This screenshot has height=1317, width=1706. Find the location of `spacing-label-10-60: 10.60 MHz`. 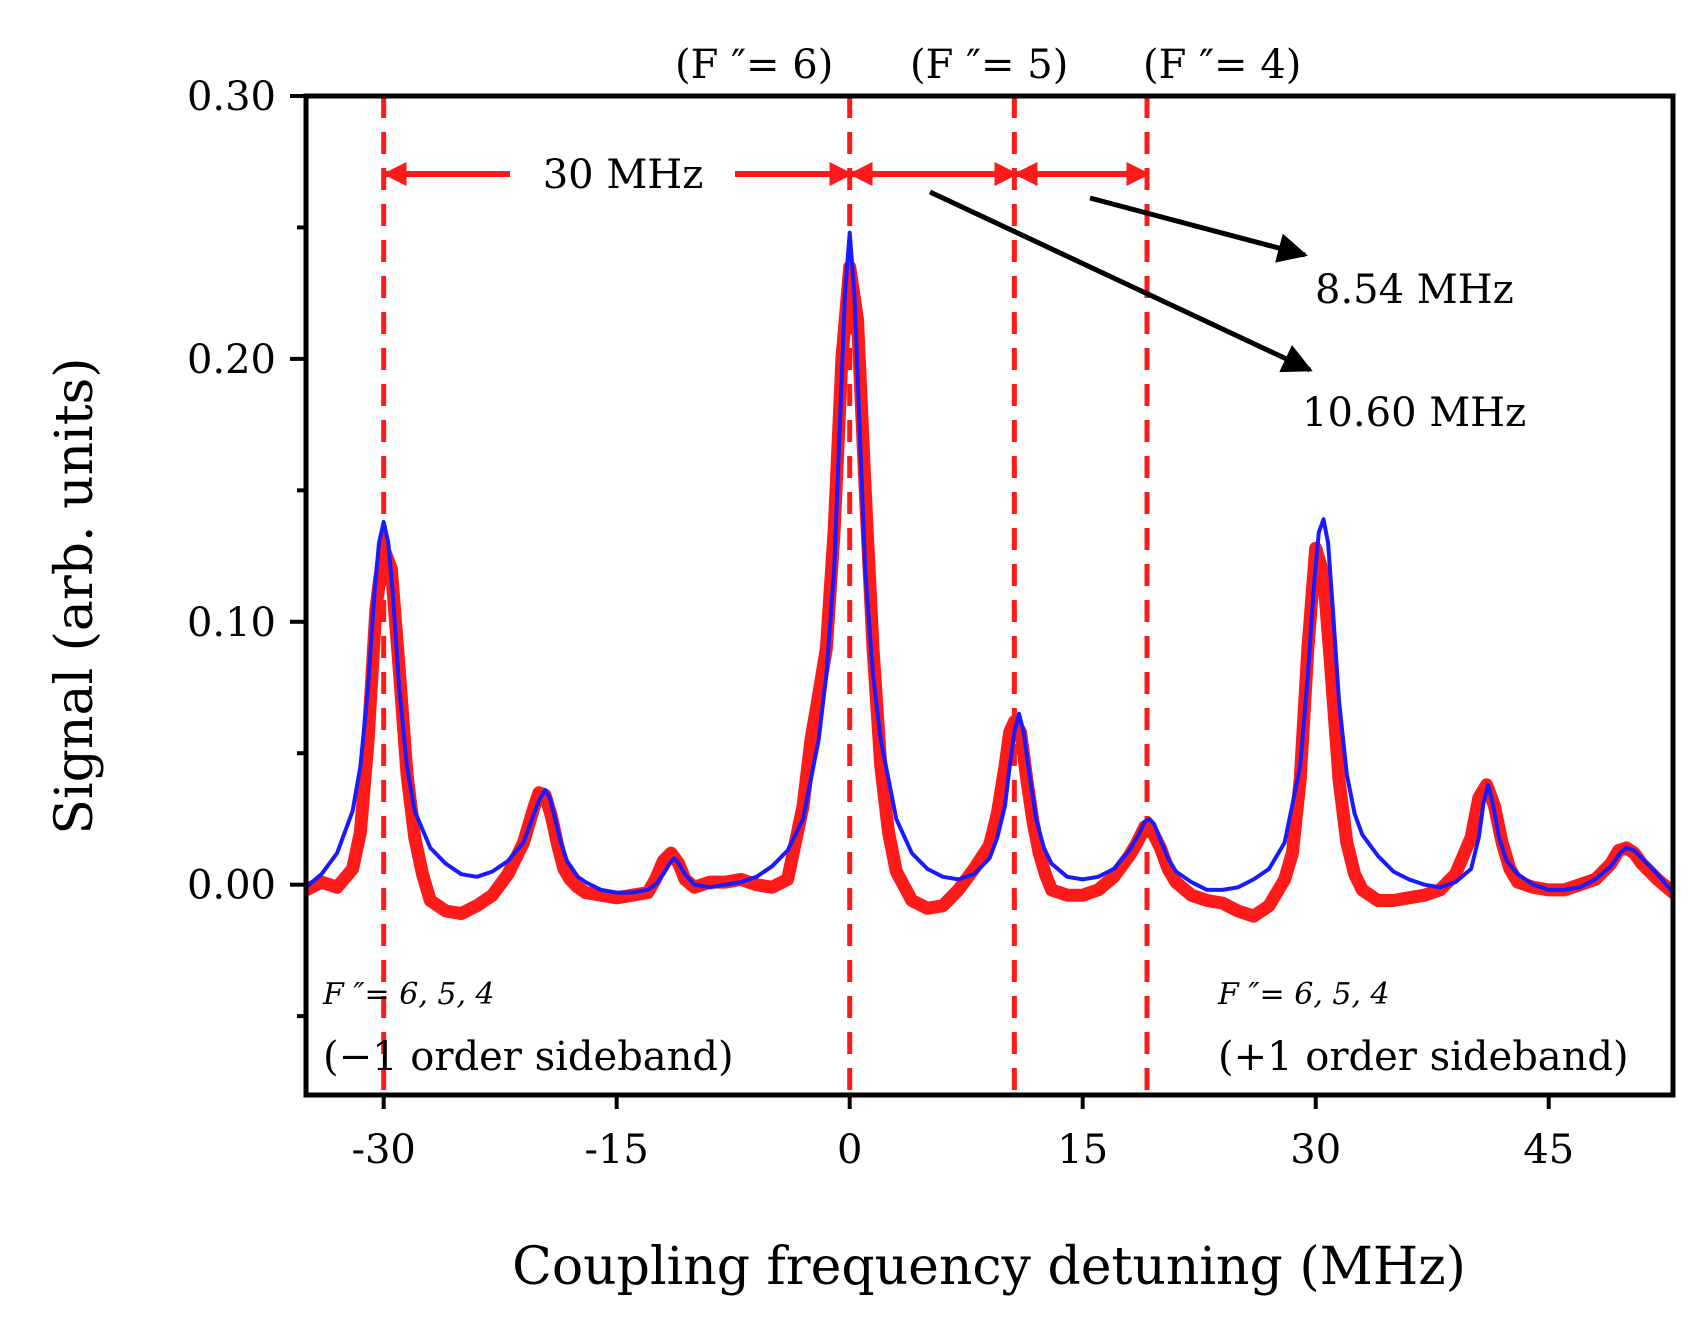

spacing-label-10-60: 10.60 MHz is located at coordinates (1414, 413).